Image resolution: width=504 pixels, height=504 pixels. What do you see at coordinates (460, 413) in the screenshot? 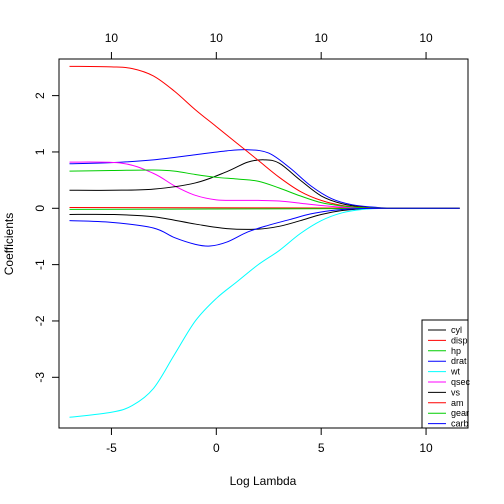
I see `legend-label-gear: gear` at bounding box center [460, 413].